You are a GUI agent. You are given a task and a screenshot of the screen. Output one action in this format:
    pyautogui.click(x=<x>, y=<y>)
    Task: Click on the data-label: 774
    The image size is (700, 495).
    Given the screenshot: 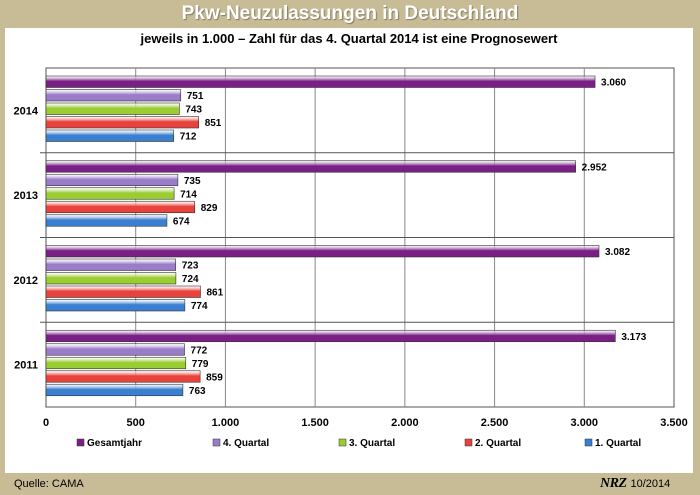 What is the action you would take?
    pyautogui.click(x=199, y=306)
    